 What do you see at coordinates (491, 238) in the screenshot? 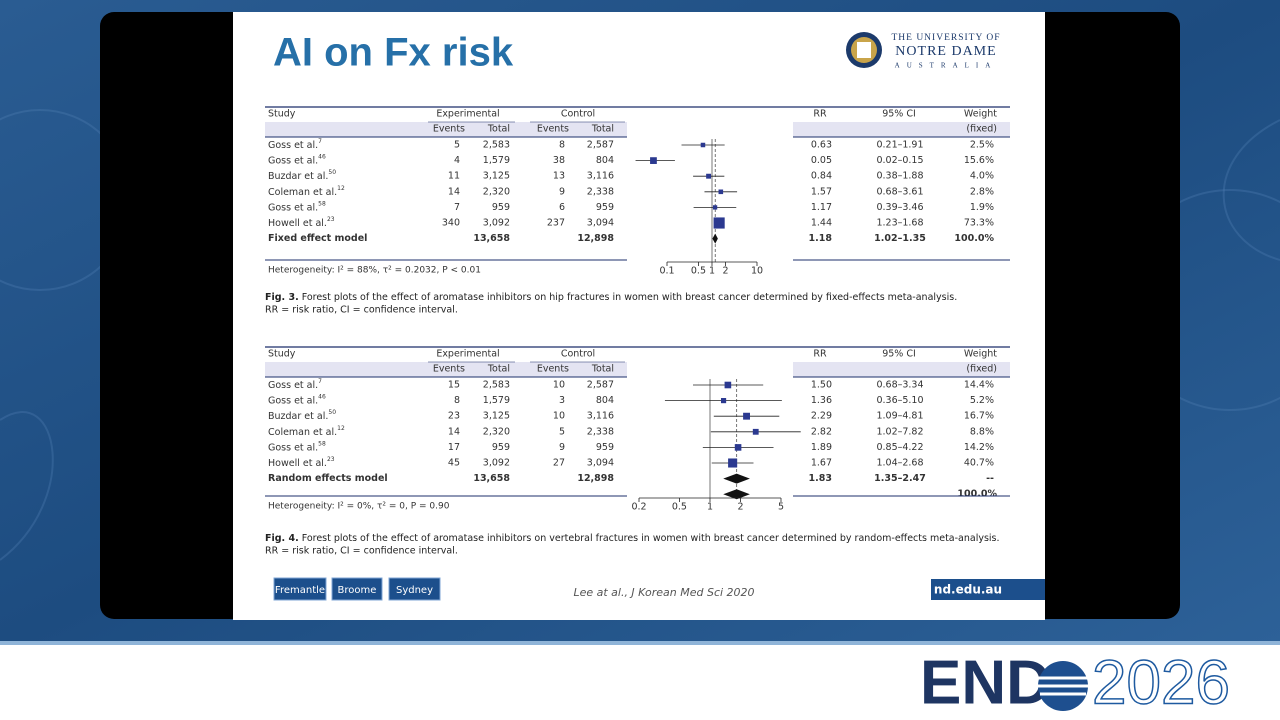
I see `table-cell: 13,658` at bounding box center [491, 238].